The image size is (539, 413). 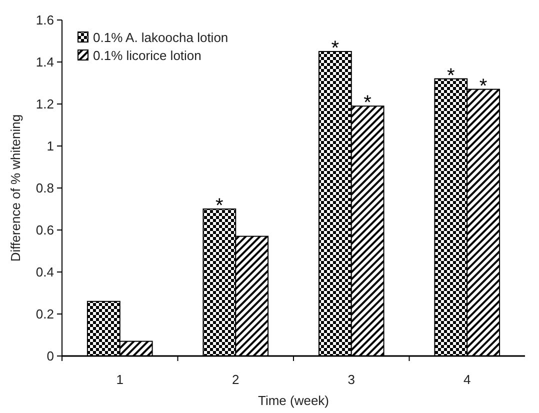 I want to click on y-tick-label: 1, so click(x=50, y=146).